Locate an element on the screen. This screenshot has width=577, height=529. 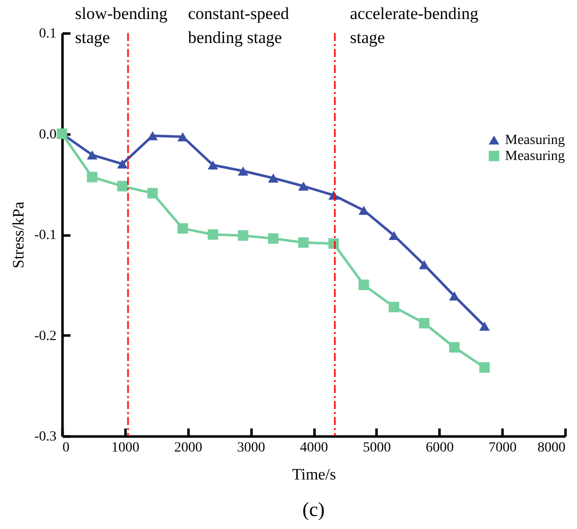
x-tick-label: 5000 is located at coordinates (376, 448).